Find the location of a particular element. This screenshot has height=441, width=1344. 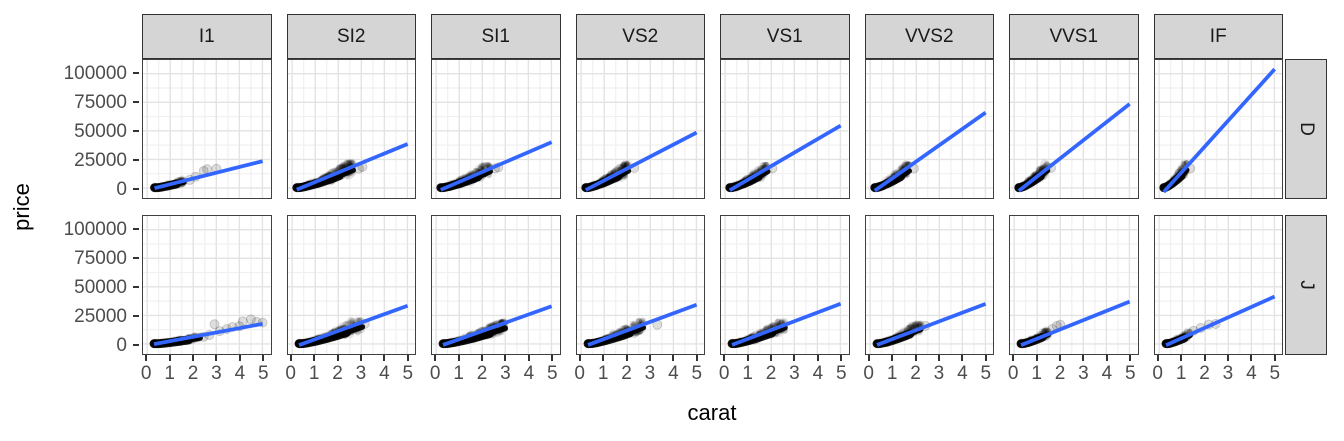

scatter-points is located at coordinates (1174, 175).